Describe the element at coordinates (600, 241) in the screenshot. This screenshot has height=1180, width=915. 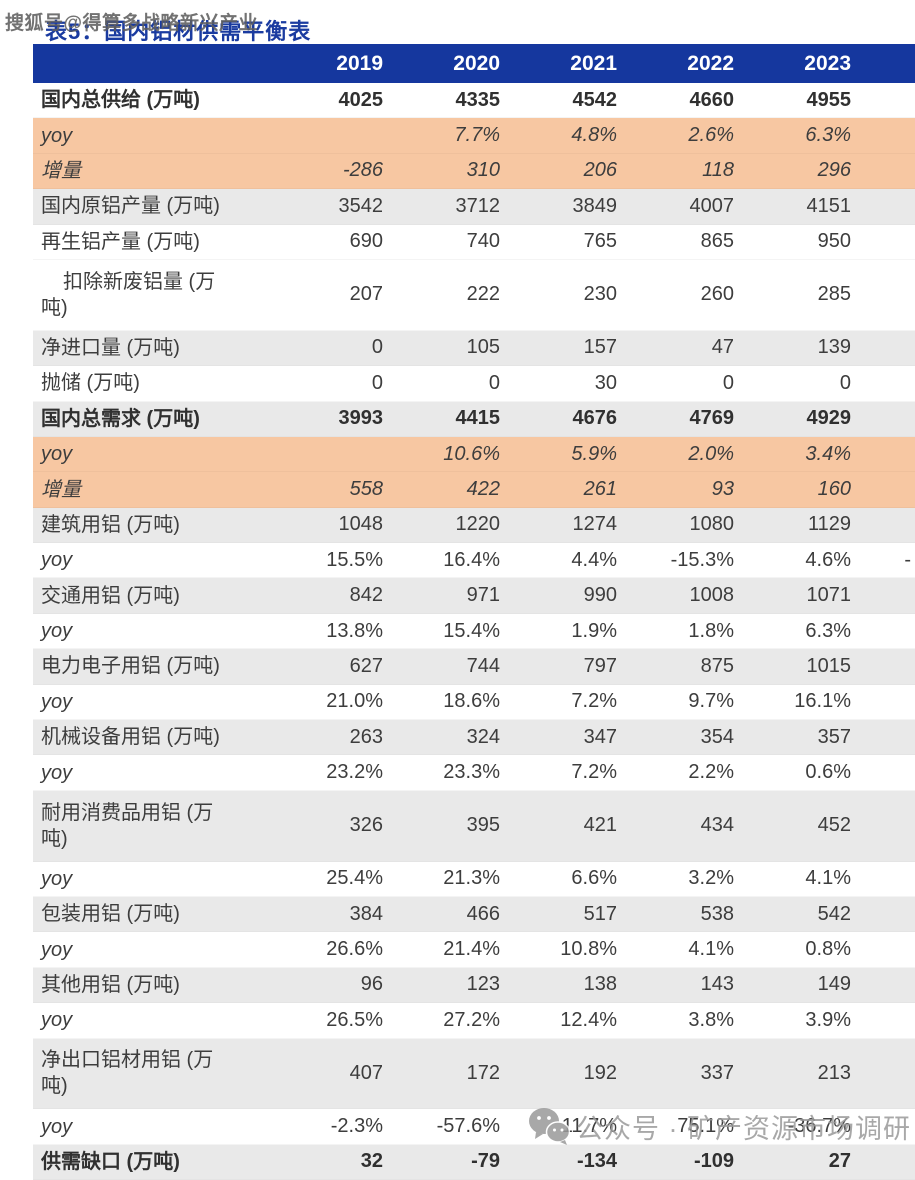
I see `cell-value-2021: 765` at that location.